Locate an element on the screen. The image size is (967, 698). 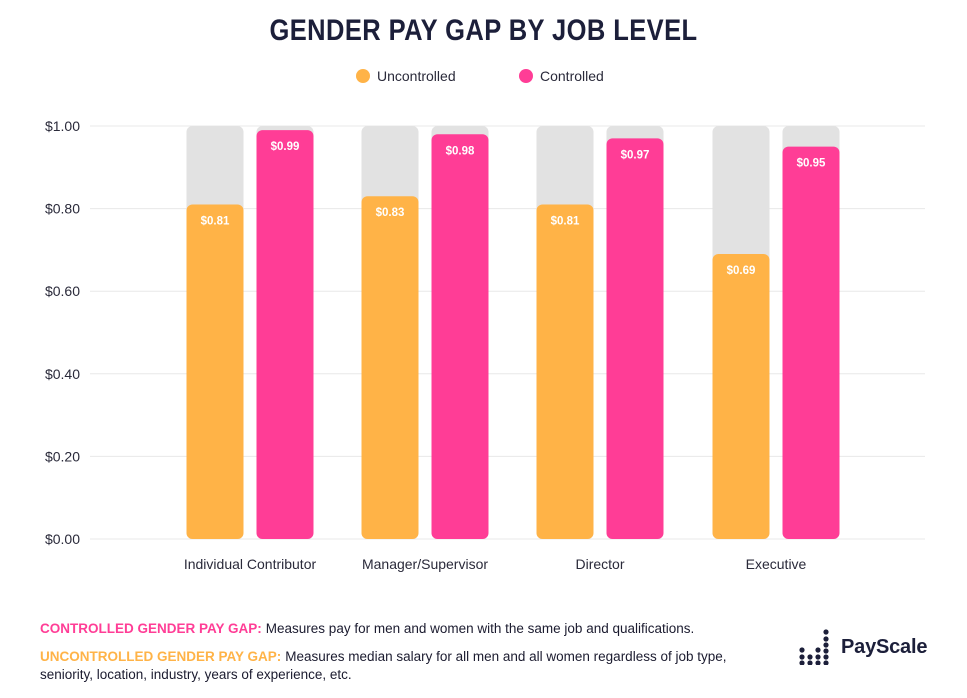
y-tick-label: $1.00 is located at coordinates (62, 126).